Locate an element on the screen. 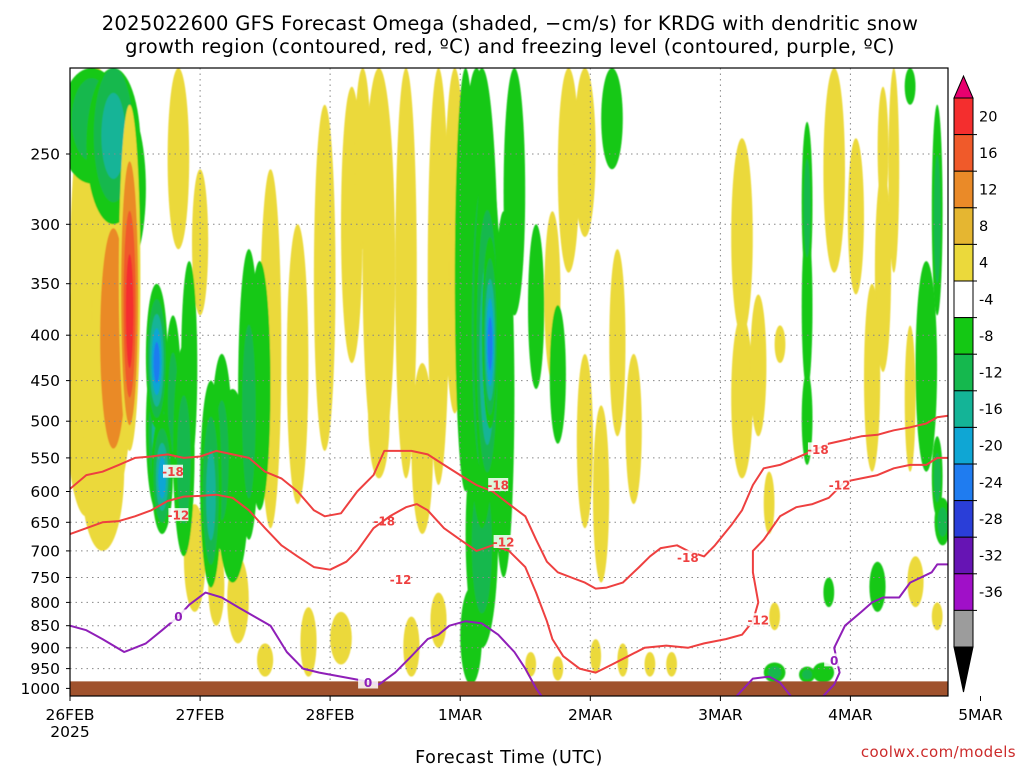 This screenshot has height=768, width=1024. colorbar-label: -8 is located at coordinates (986, 337).